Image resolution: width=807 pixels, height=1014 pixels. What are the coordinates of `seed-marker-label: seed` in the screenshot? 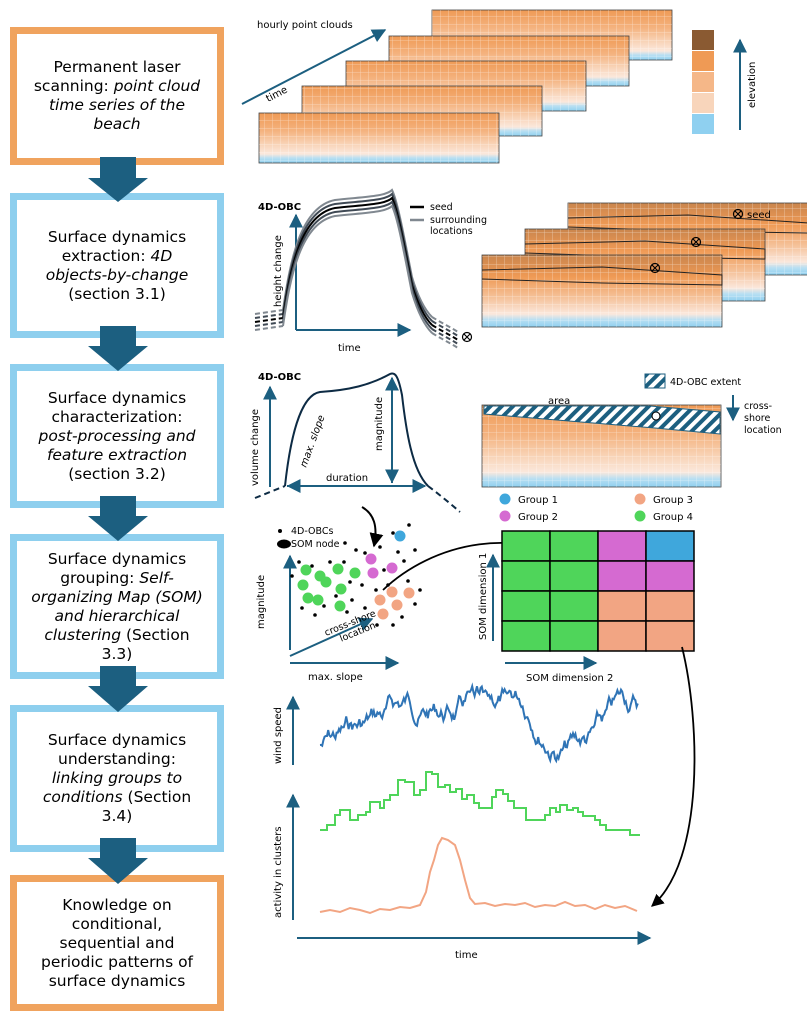 It's located at (759, 215).